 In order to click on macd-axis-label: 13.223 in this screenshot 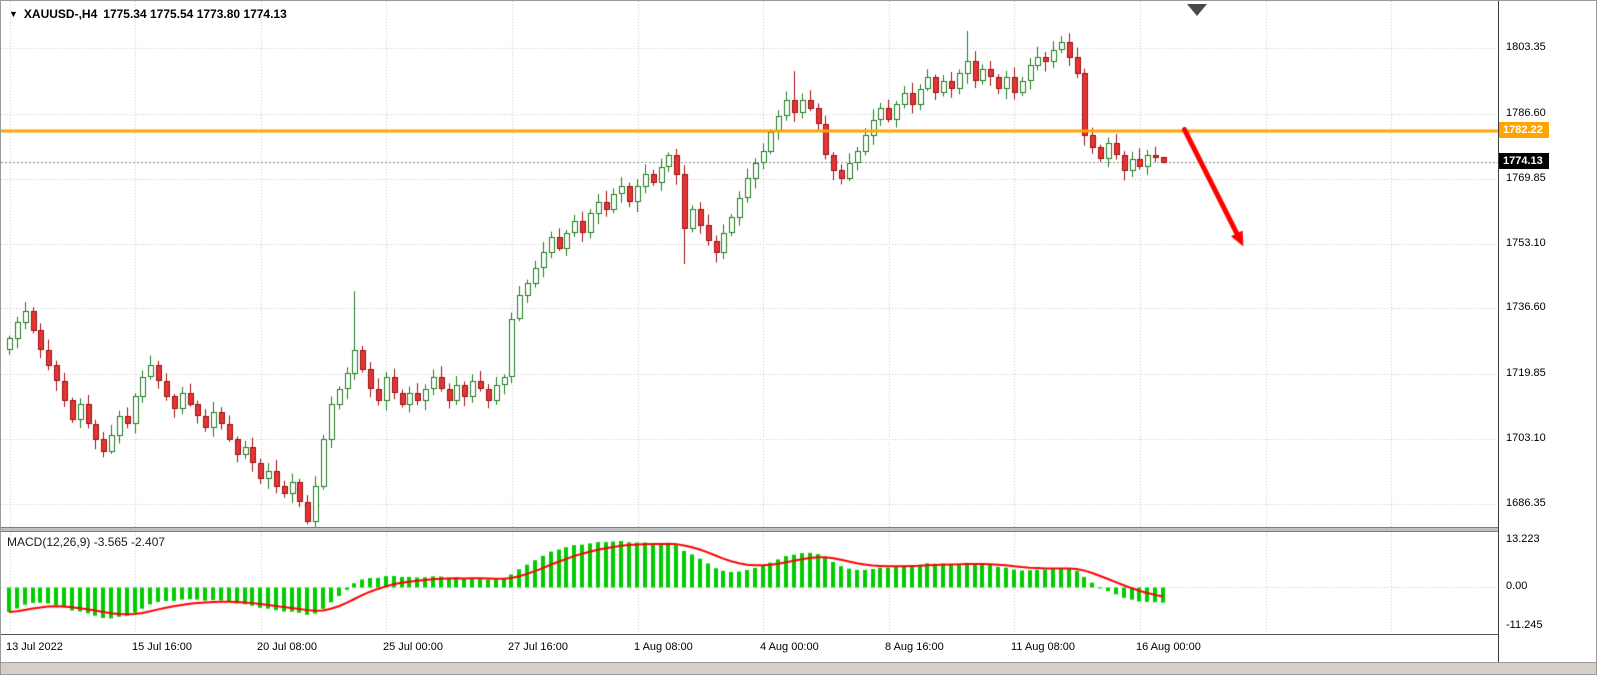, I will do `click(1523, 539)`.